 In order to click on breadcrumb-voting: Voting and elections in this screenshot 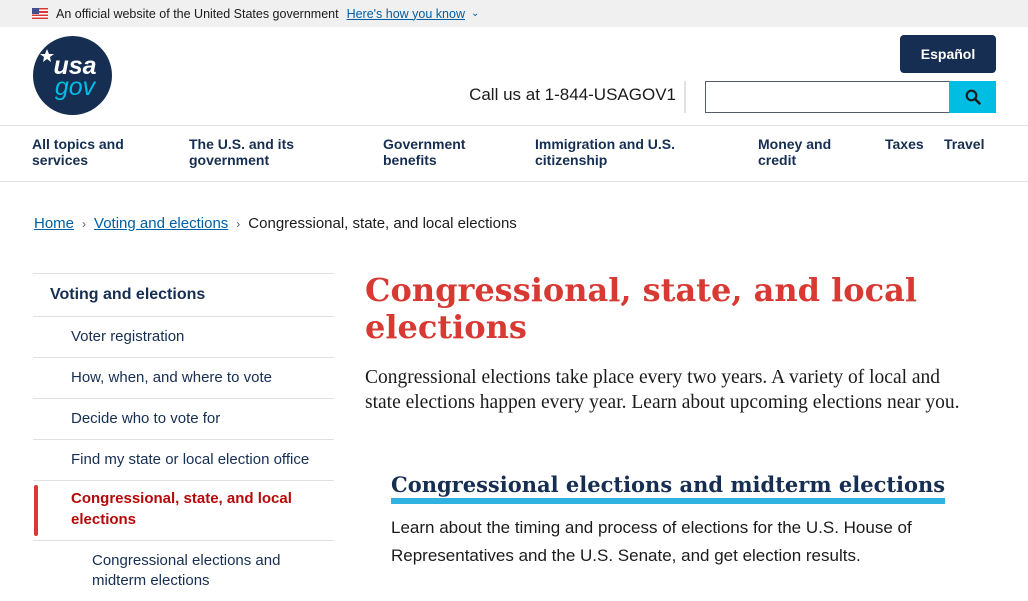, I will do `click(161, 223)`.